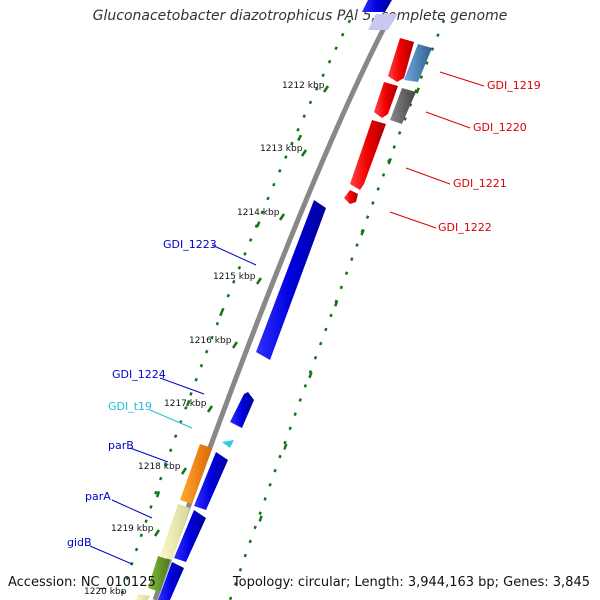 The width and height of the screenshot is (600, 600). What do you see at coordinates (196, 474) in the screenshot?
I see `gene-parB` at bounding box center [196, 474].